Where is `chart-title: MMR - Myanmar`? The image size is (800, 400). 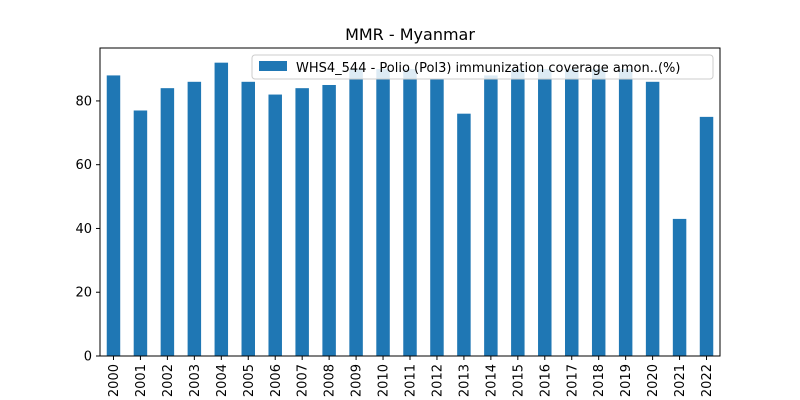 chart-title: MMR - Myanmar is located at coordinates (410, 34).